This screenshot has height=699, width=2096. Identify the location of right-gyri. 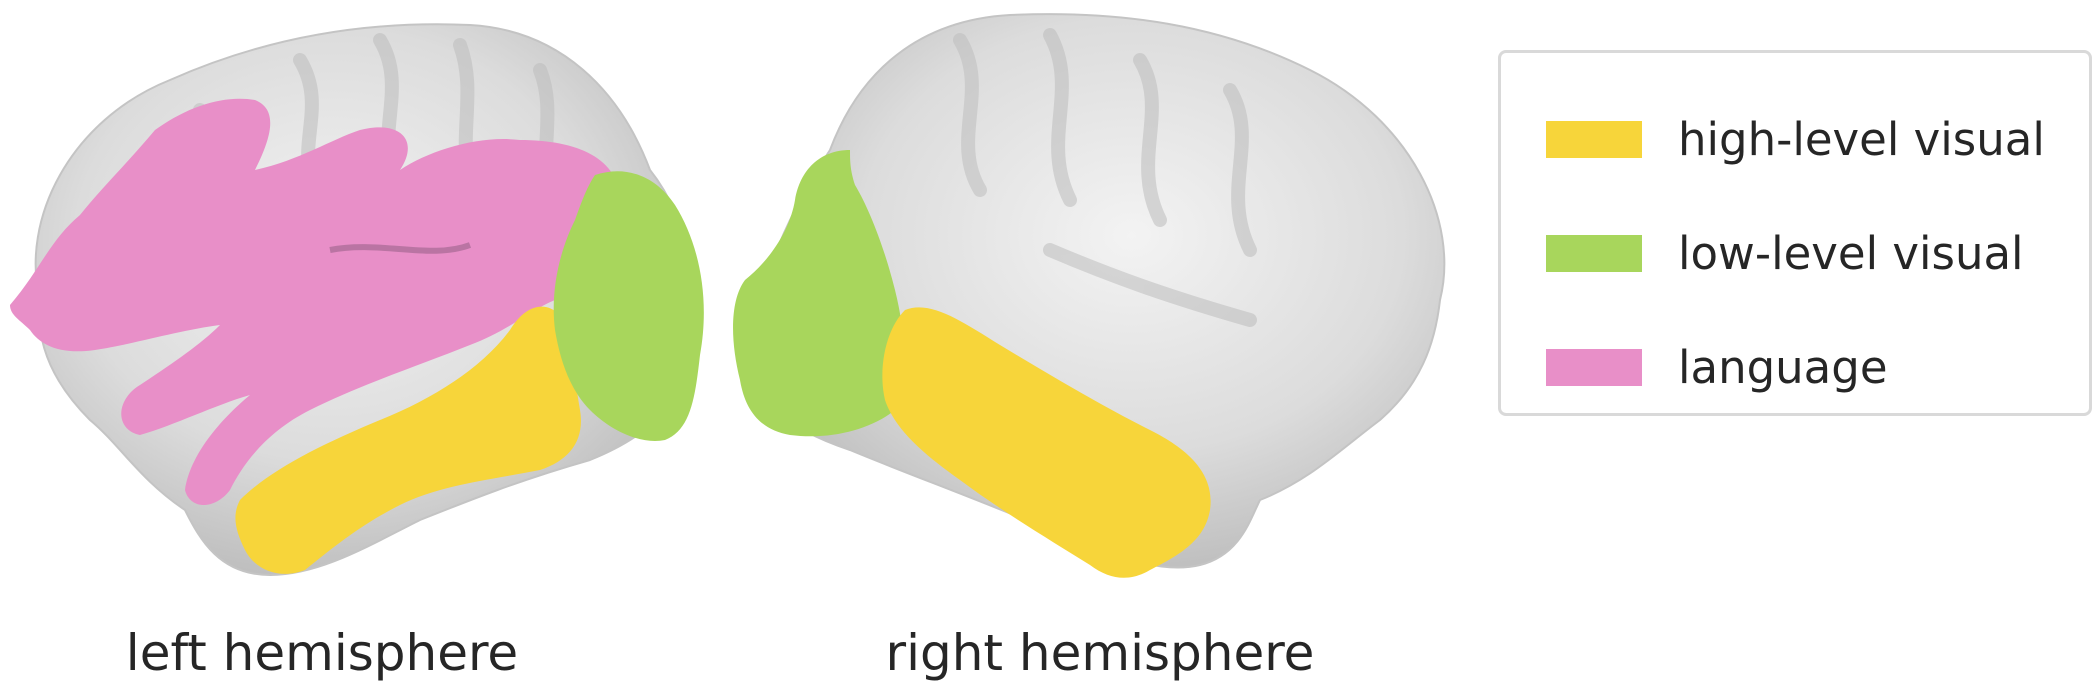
(1105, 177).